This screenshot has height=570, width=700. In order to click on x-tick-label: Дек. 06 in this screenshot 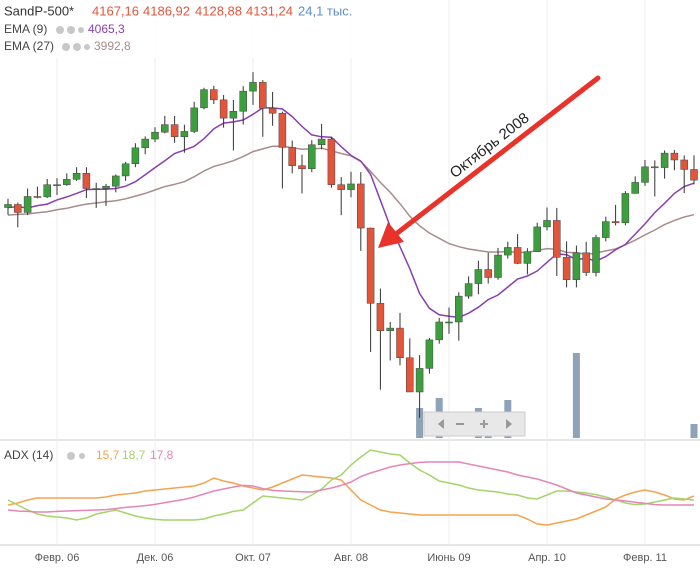, I will do `click(155, 558)`.